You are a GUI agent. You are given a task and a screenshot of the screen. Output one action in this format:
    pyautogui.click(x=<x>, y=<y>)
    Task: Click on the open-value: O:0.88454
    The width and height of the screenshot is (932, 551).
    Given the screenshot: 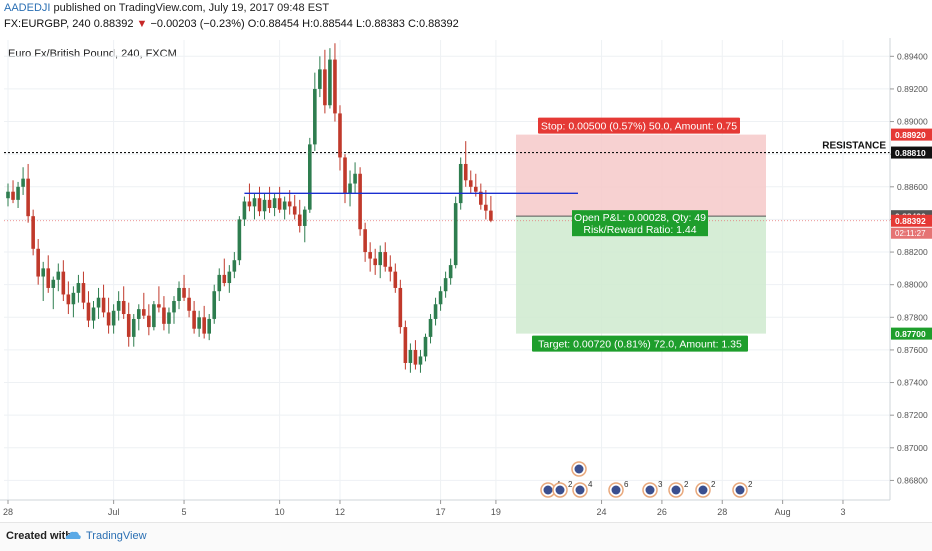 What is the action you would take?
    pyautogui.click(x=273, y=24)
    